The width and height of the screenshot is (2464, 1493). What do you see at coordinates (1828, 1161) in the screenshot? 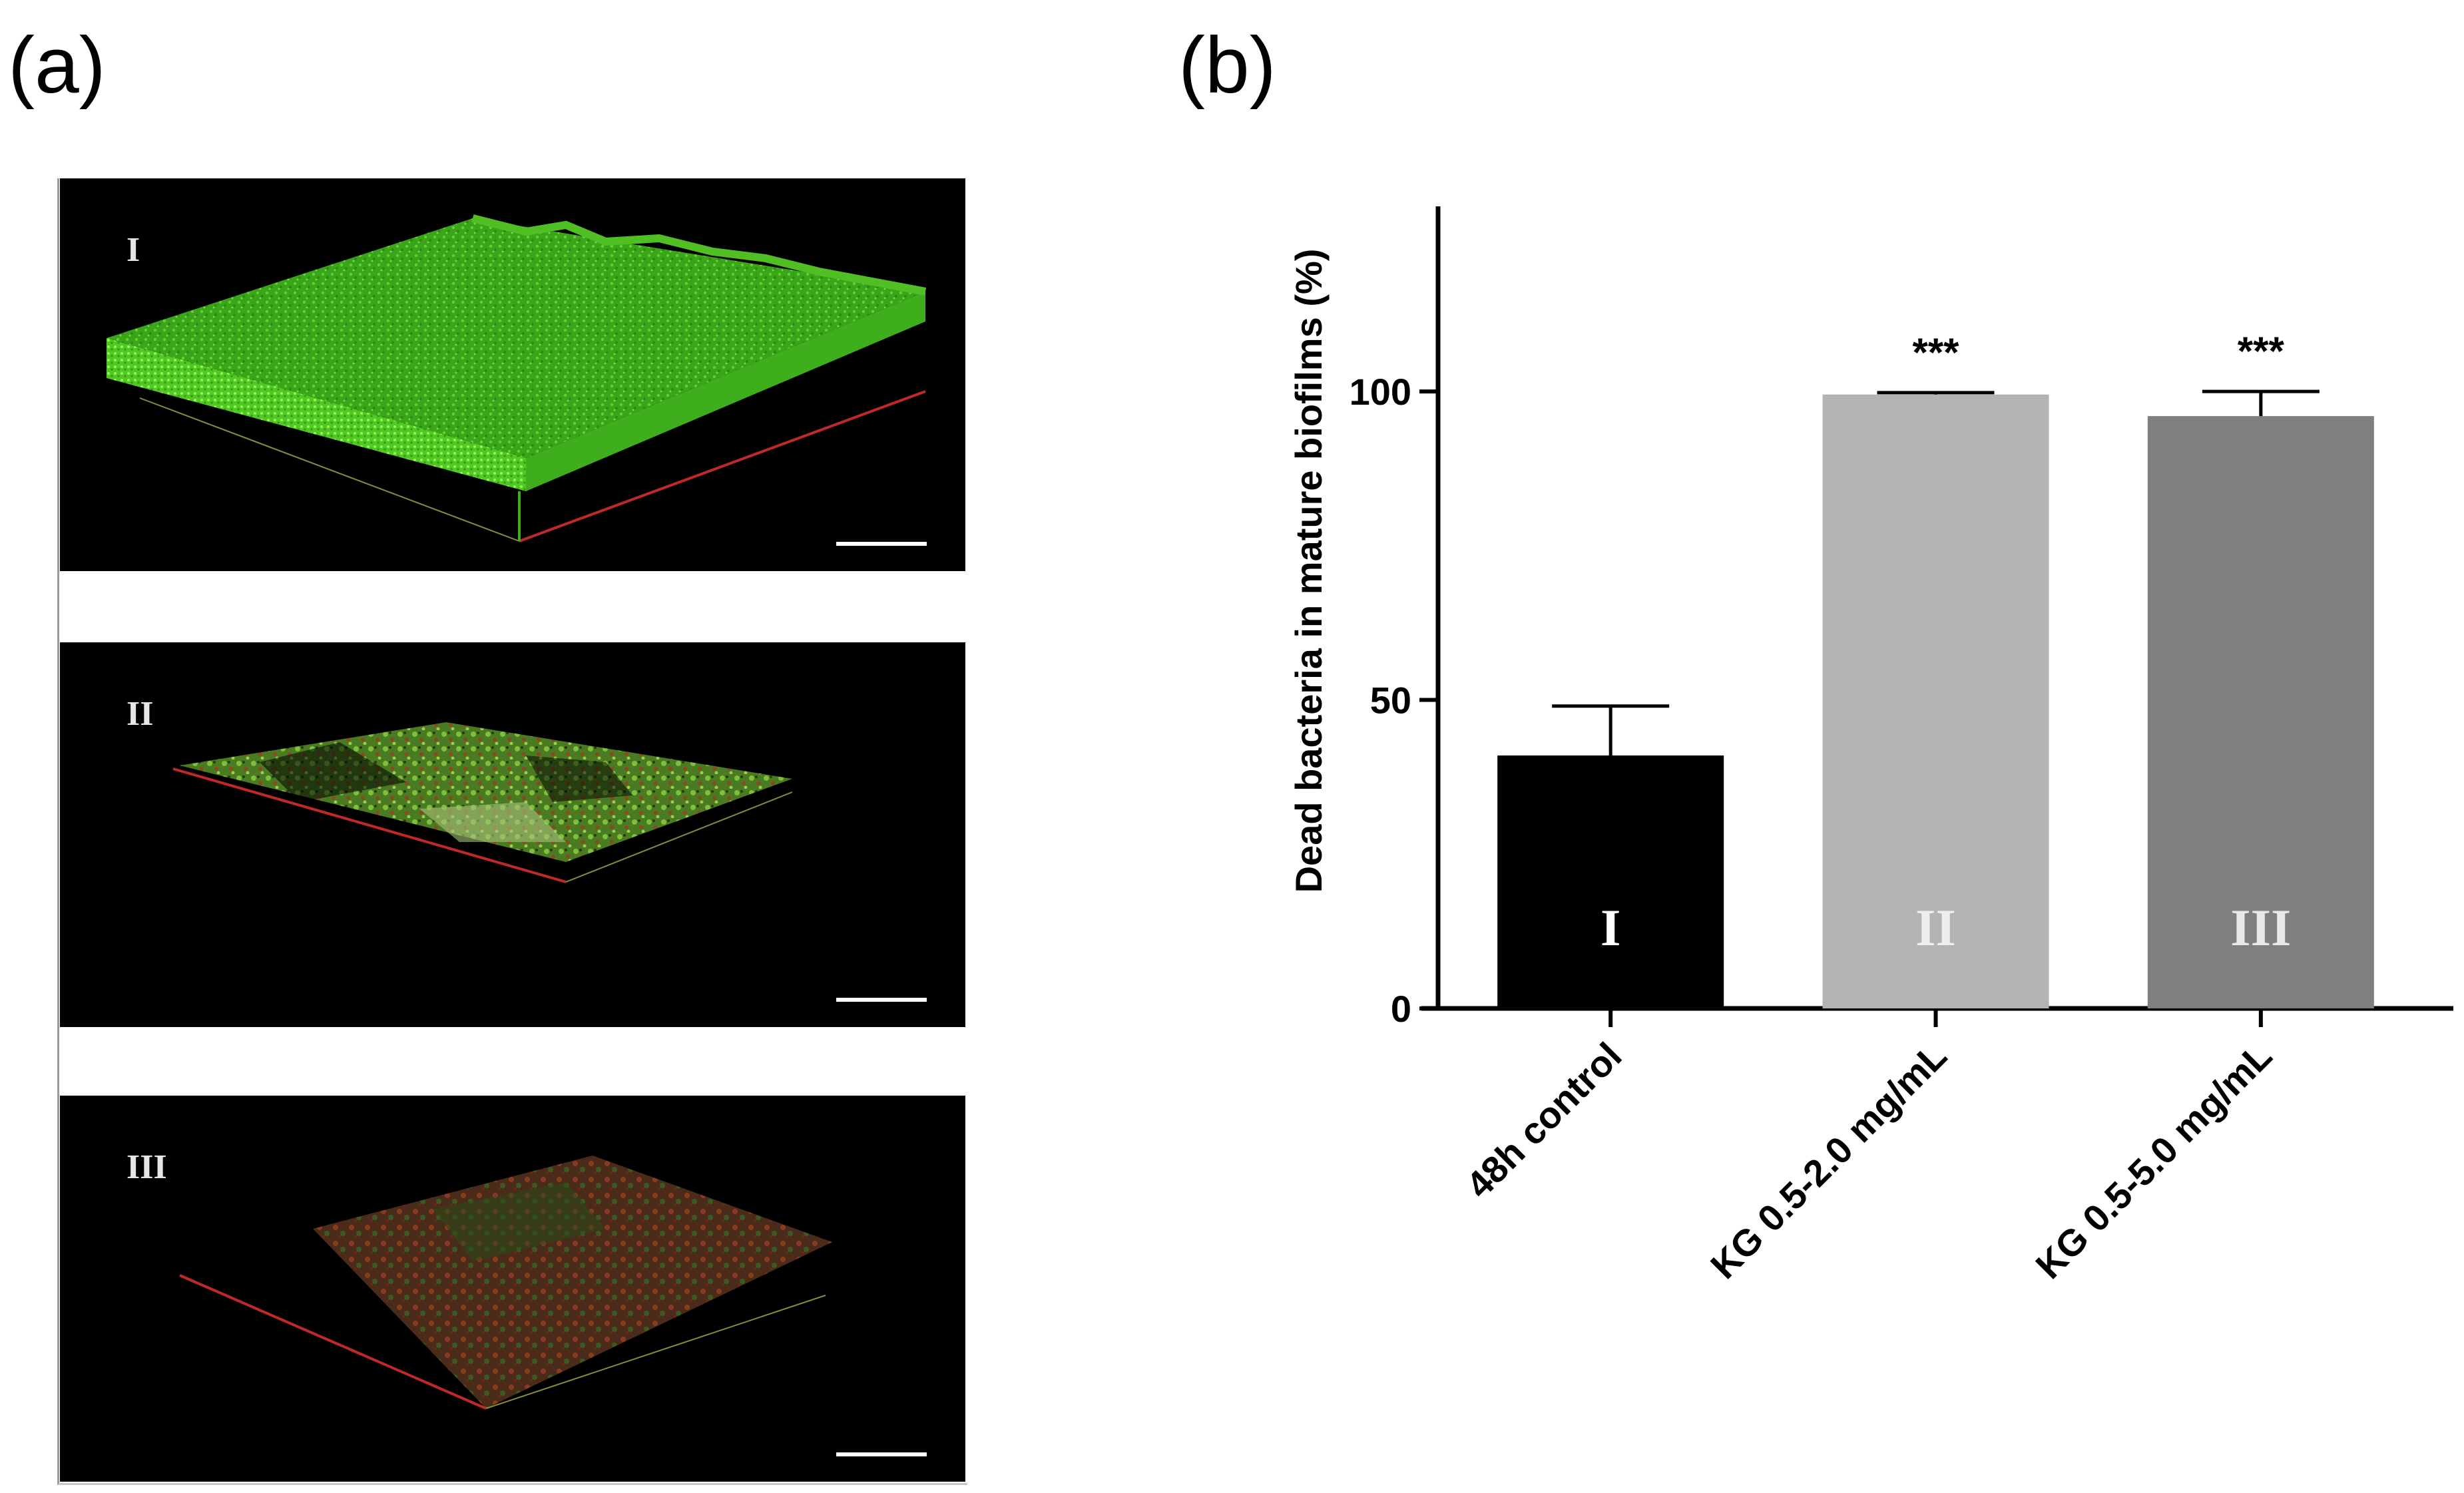
I see `x-tick-label: KG 0.5-2.0 mg/mL` at bounding box center [1828, 1161].